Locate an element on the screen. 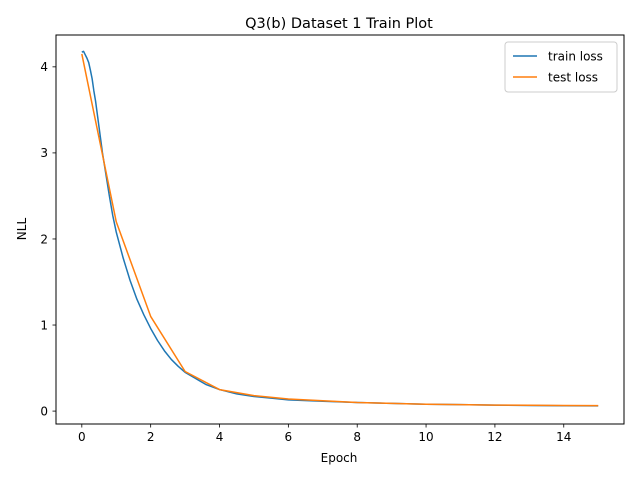 This screenshot has height=480, width=640. x-tick-label: 6 is located at coordinates (289, 437).